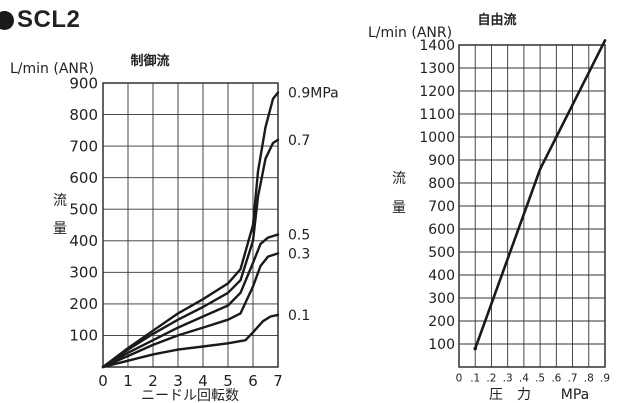  I want to click on x-tick-label: 3, so click(178, 381).